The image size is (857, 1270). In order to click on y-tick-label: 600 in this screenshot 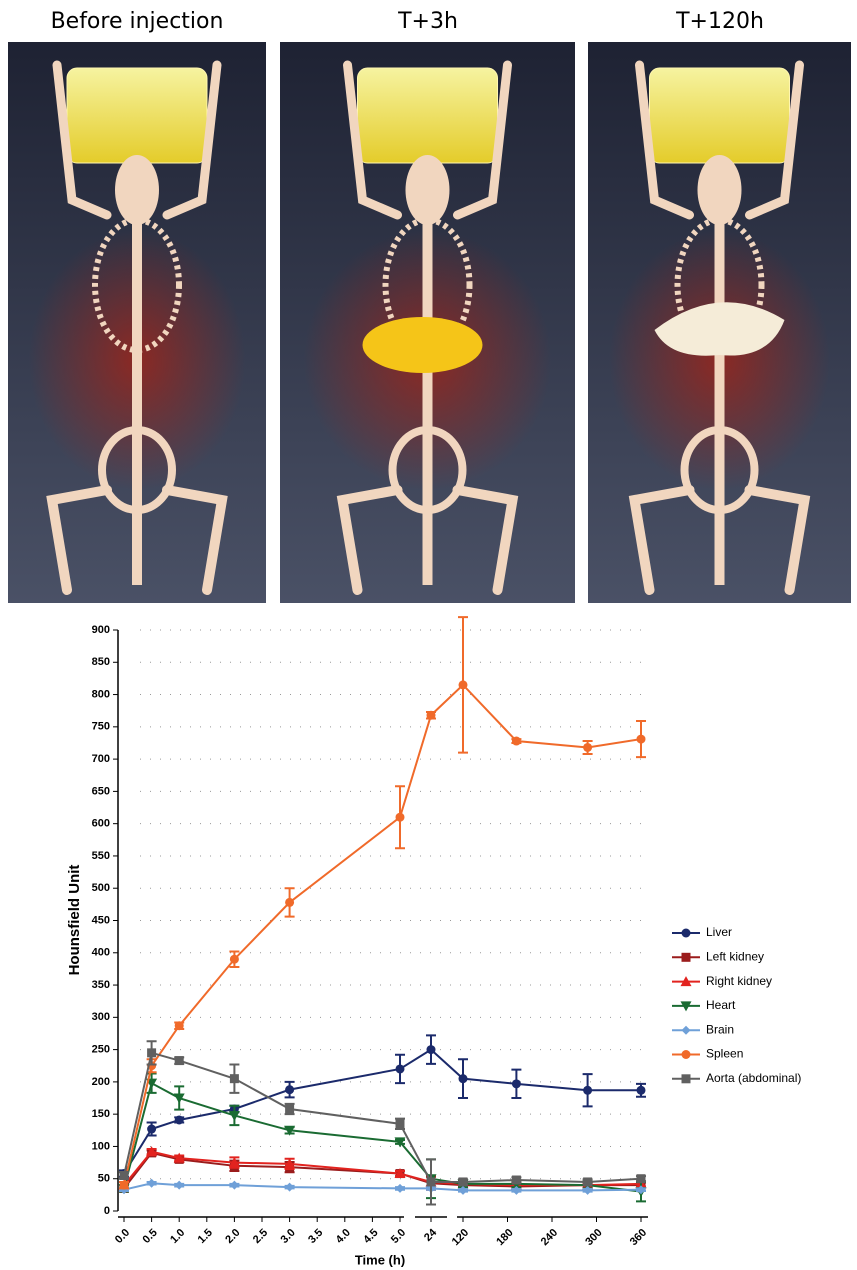, I will do `click(101, 824)`.